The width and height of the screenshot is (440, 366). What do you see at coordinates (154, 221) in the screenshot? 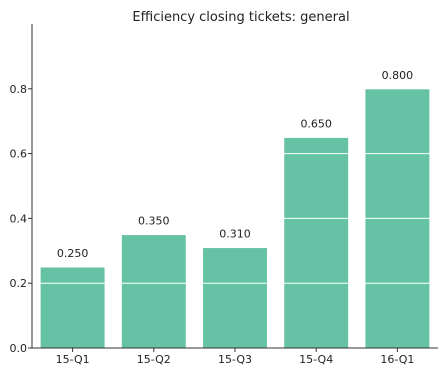
I see `data-label-15-Q2: 0.350` at bounding box center [154, 221].